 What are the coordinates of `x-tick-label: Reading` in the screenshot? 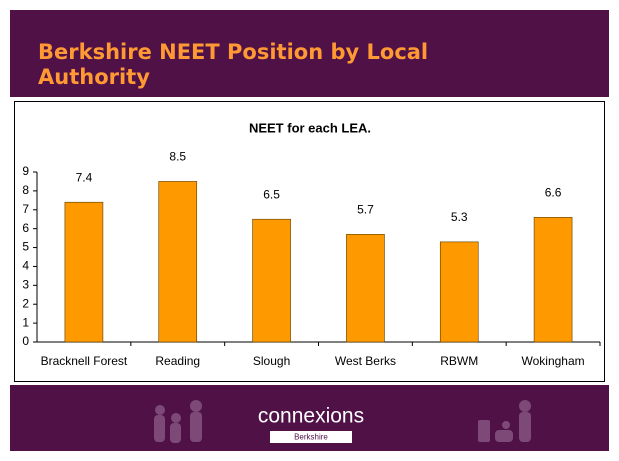 It's located at (177, 361).